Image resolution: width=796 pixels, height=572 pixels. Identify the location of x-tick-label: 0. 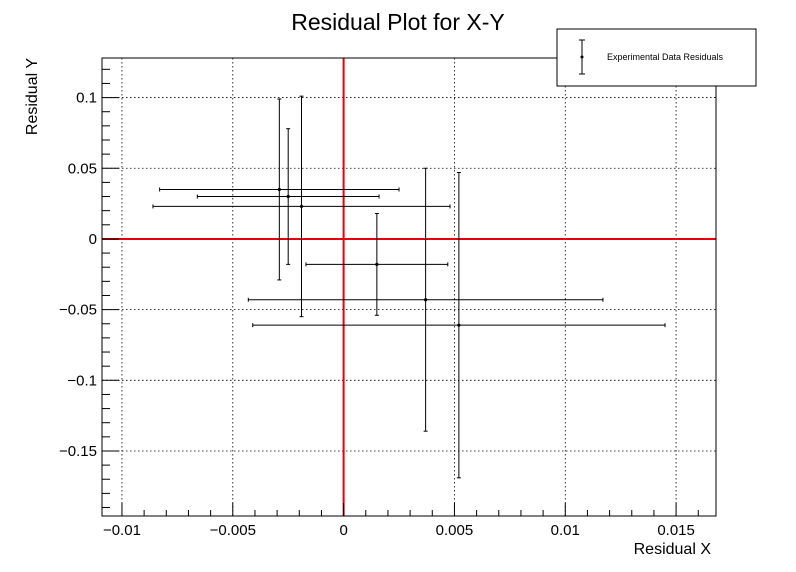
(343, 530).